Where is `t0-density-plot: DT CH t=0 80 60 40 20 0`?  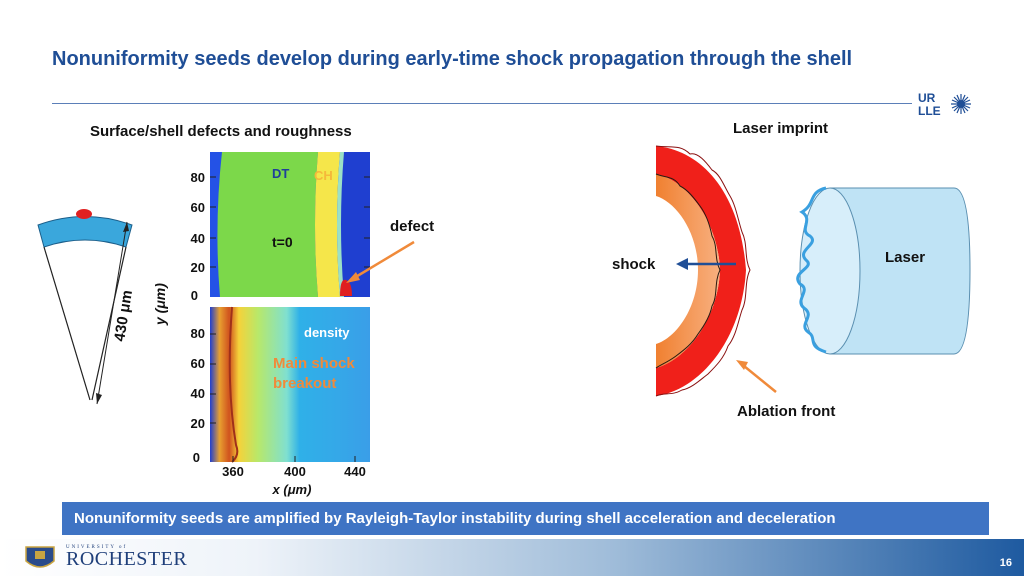 t0-density-plot: DT CH t=0 80 60 40 20 0 is located at coordinates (280, 226).